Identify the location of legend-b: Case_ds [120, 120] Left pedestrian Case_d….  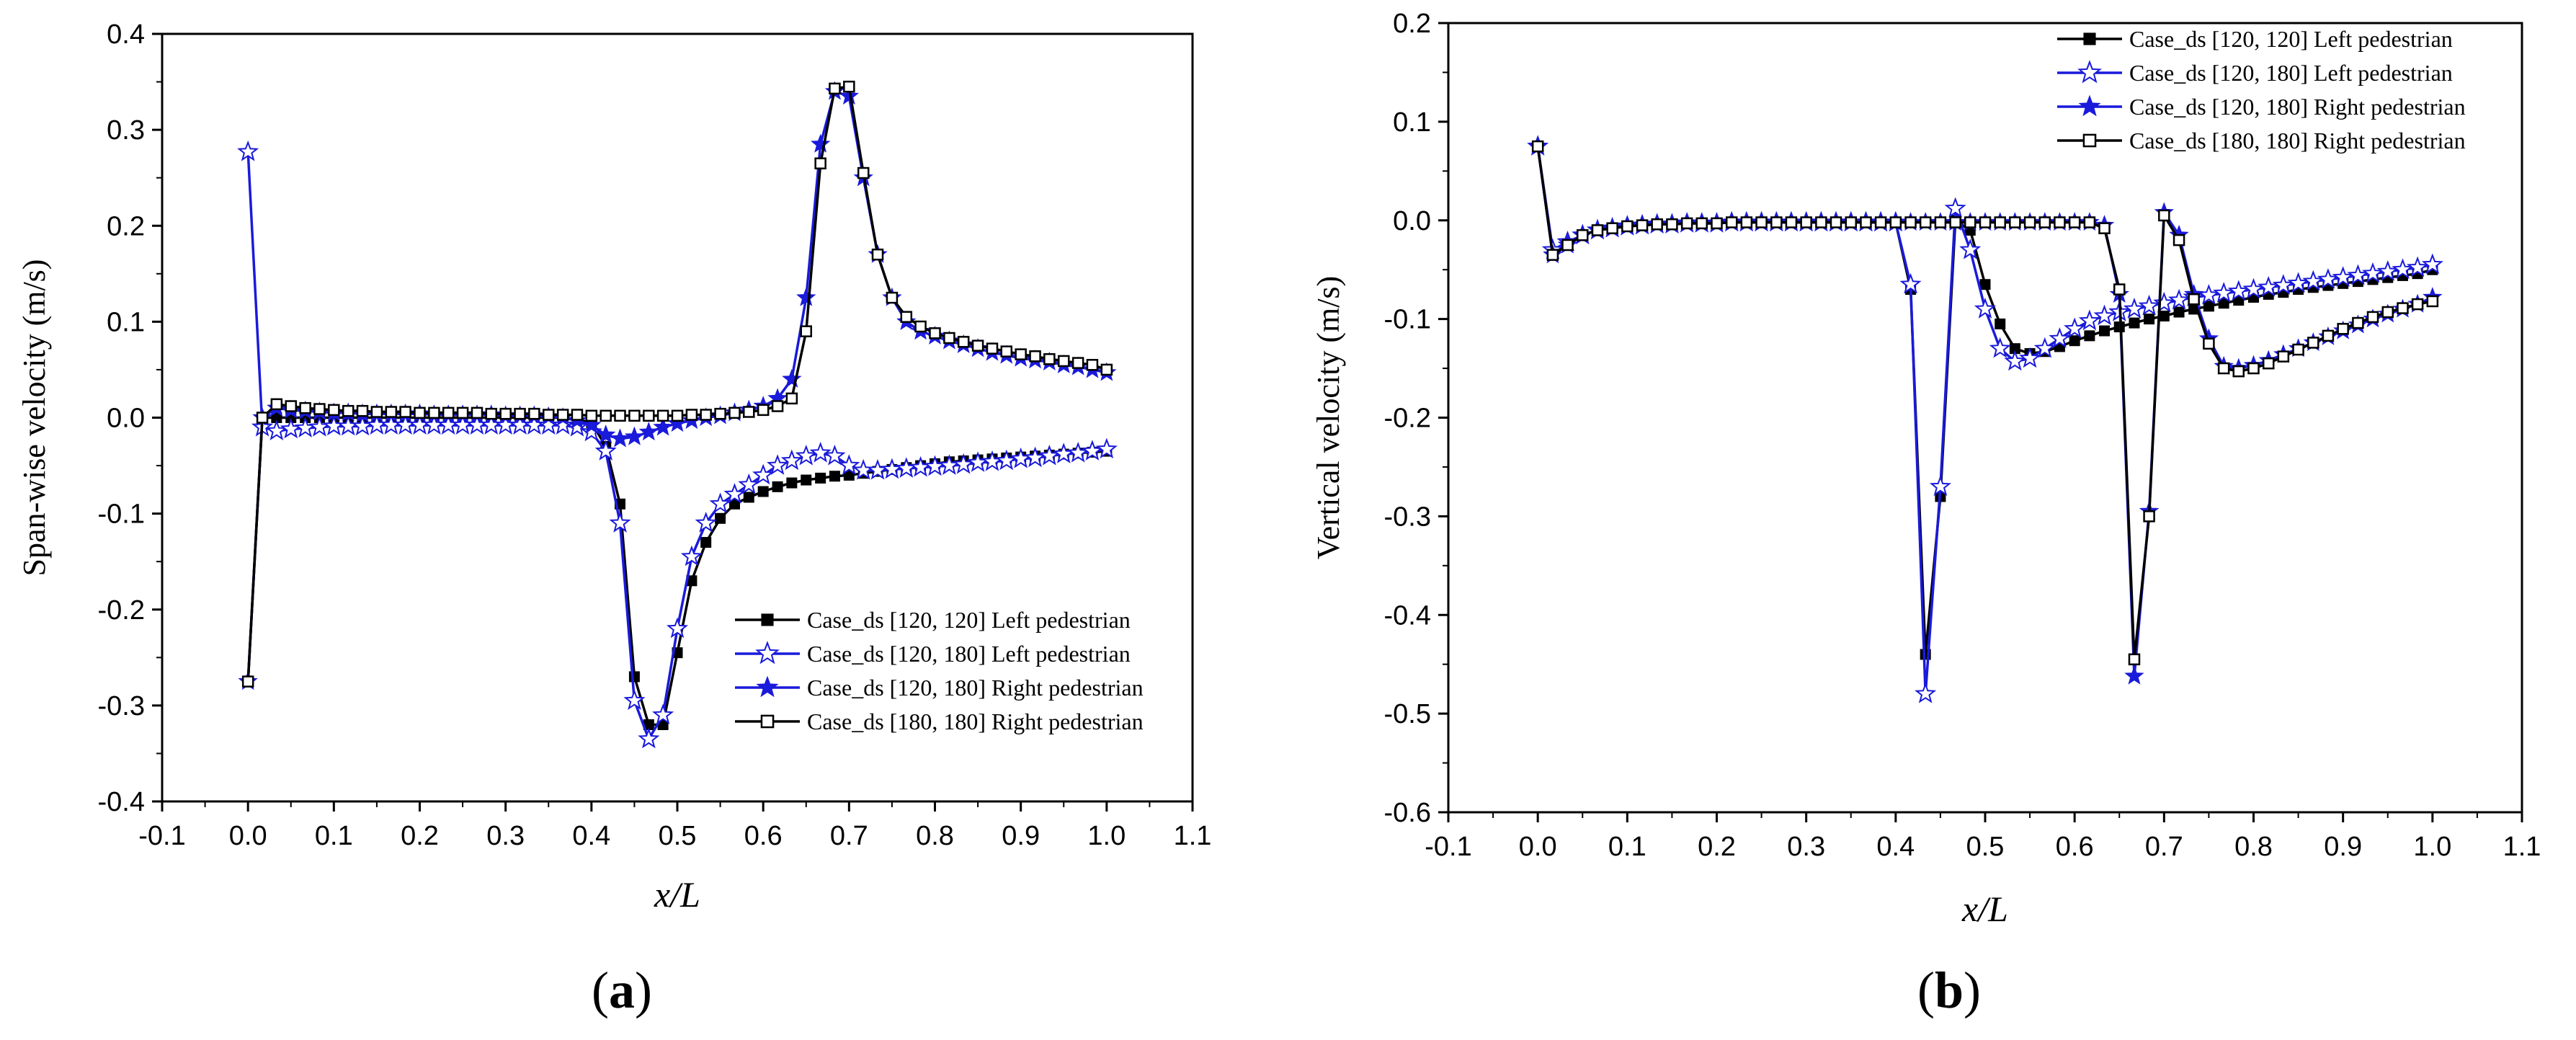
(2261, 90).